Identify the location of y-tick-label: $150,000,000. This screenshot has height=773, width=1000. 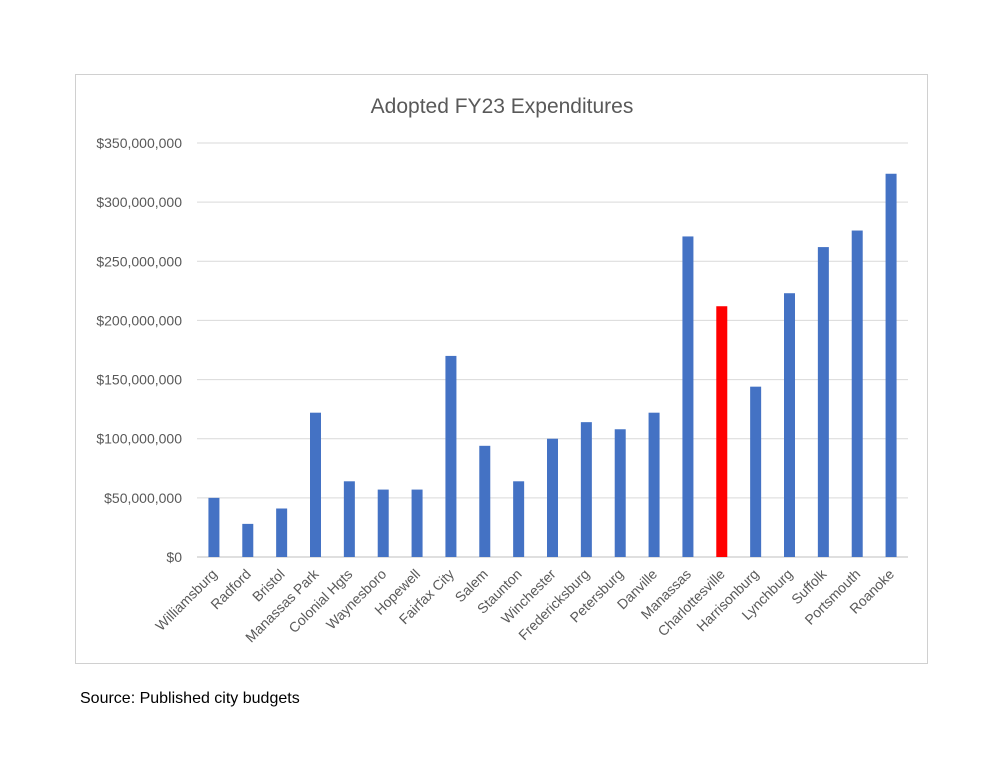
(139, 380).